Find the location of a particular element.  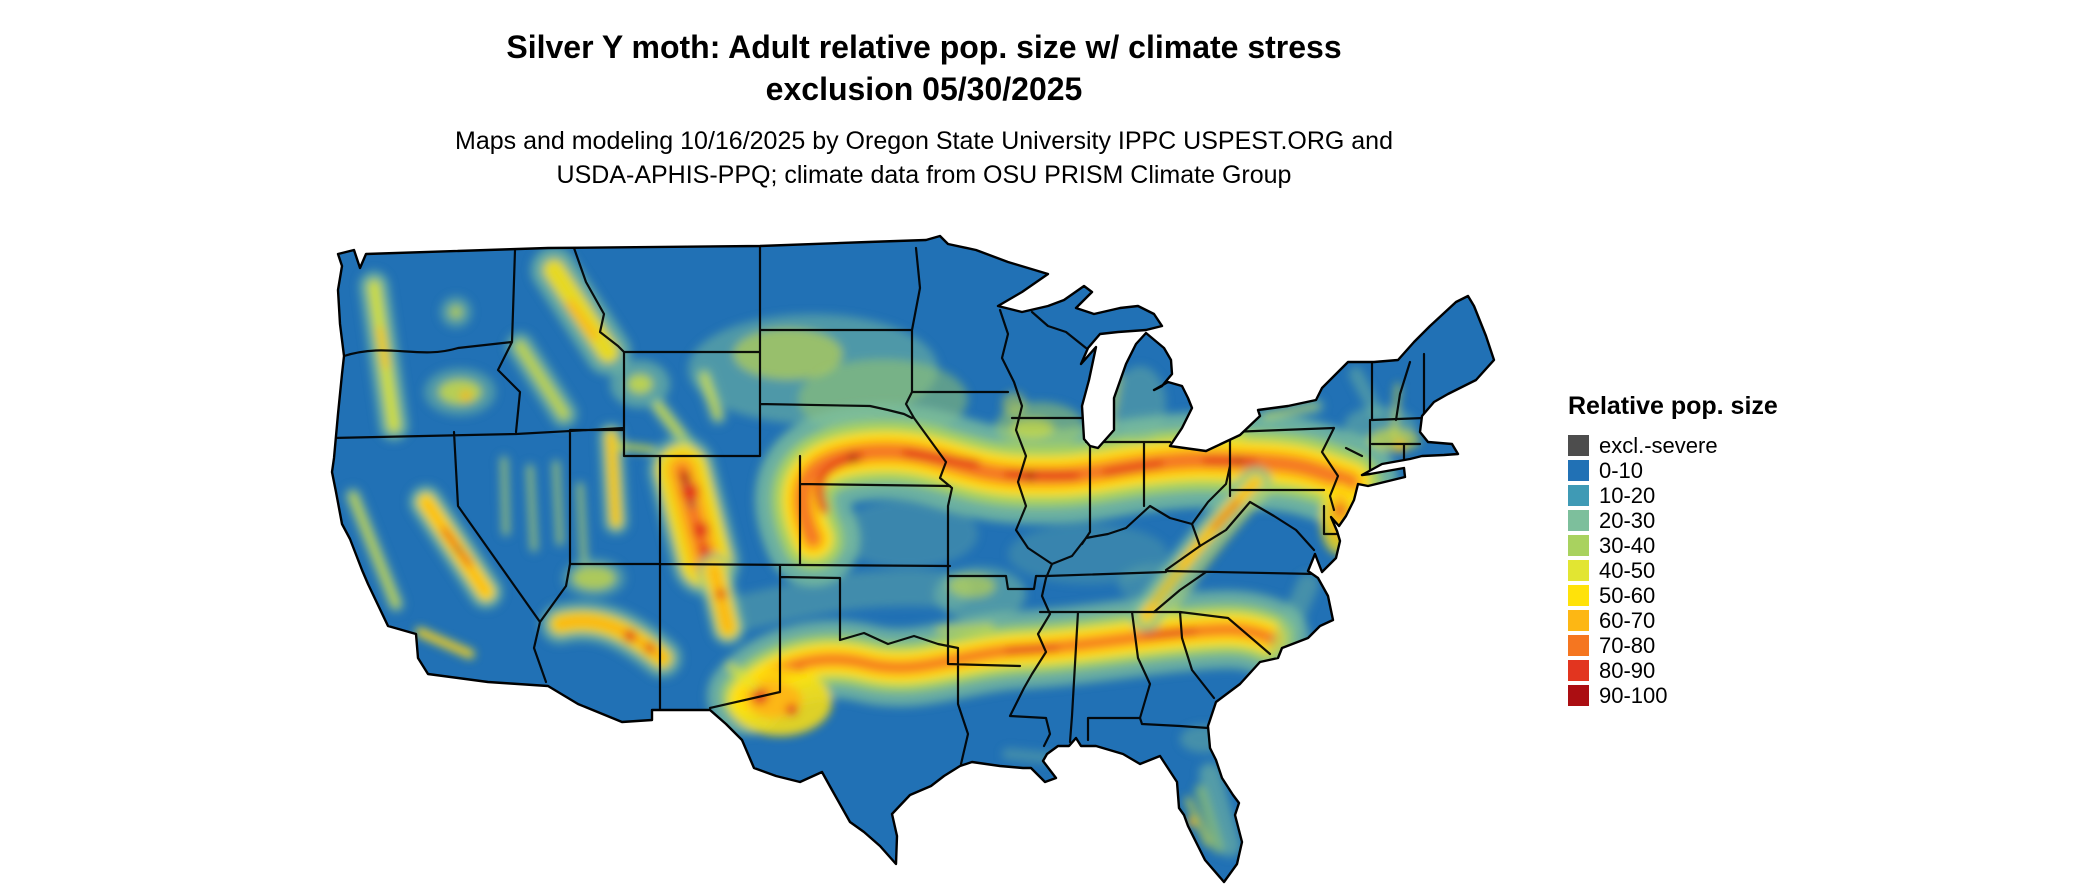

legend-label: 20-30 is located at coordinates (1627, 520).